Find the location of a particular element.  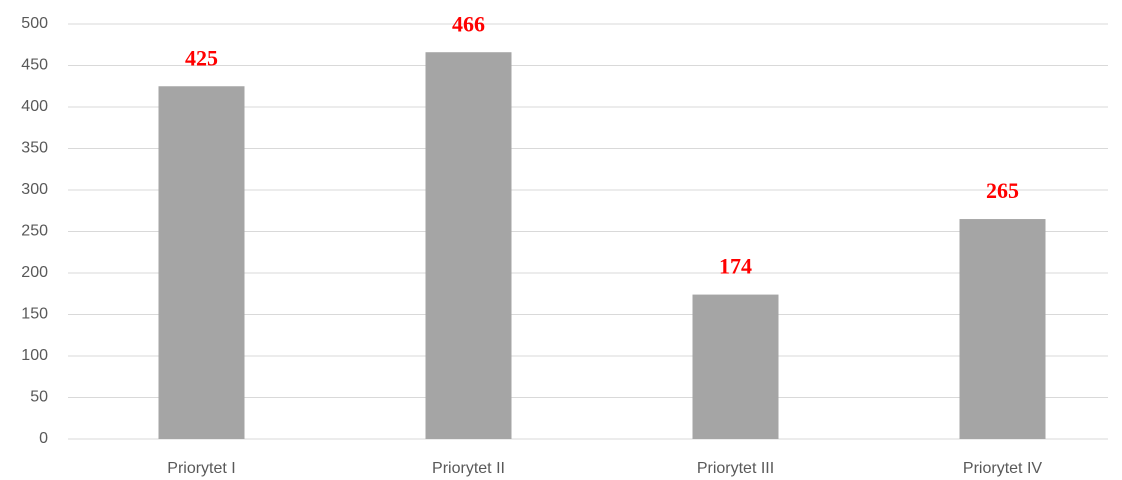

data-label: 425 is located at coordinates (201, 57).